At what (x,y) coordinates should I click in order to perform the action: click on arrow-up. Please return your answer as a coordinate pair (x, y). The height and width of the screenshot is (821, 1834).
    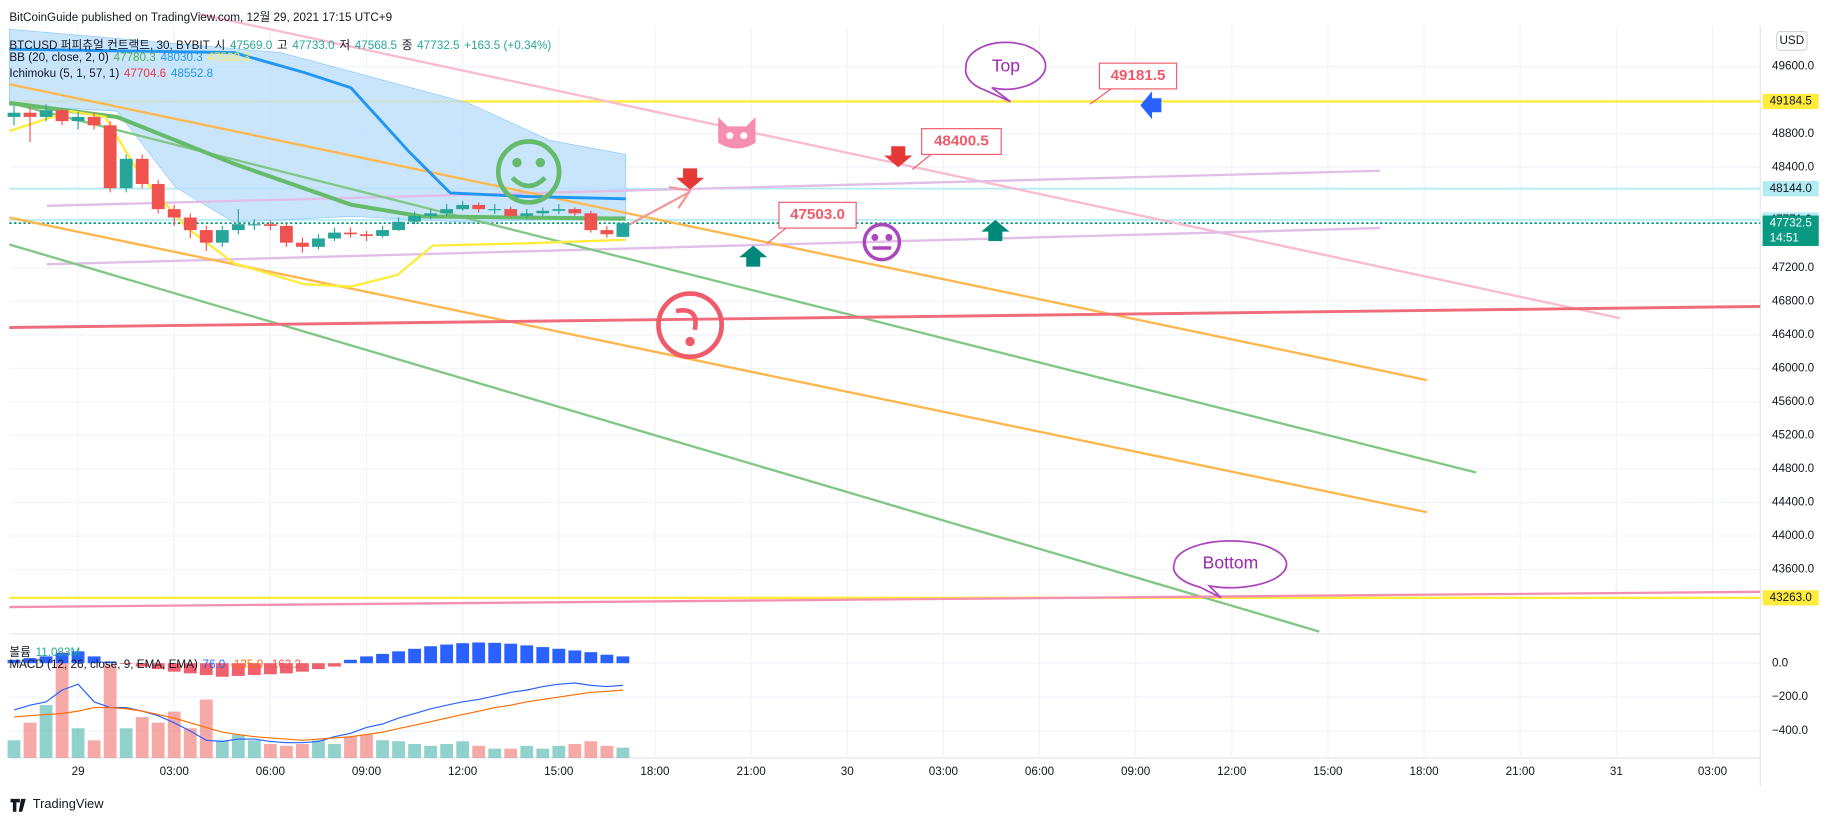
    Looking at the image, I should click on (753, 256).